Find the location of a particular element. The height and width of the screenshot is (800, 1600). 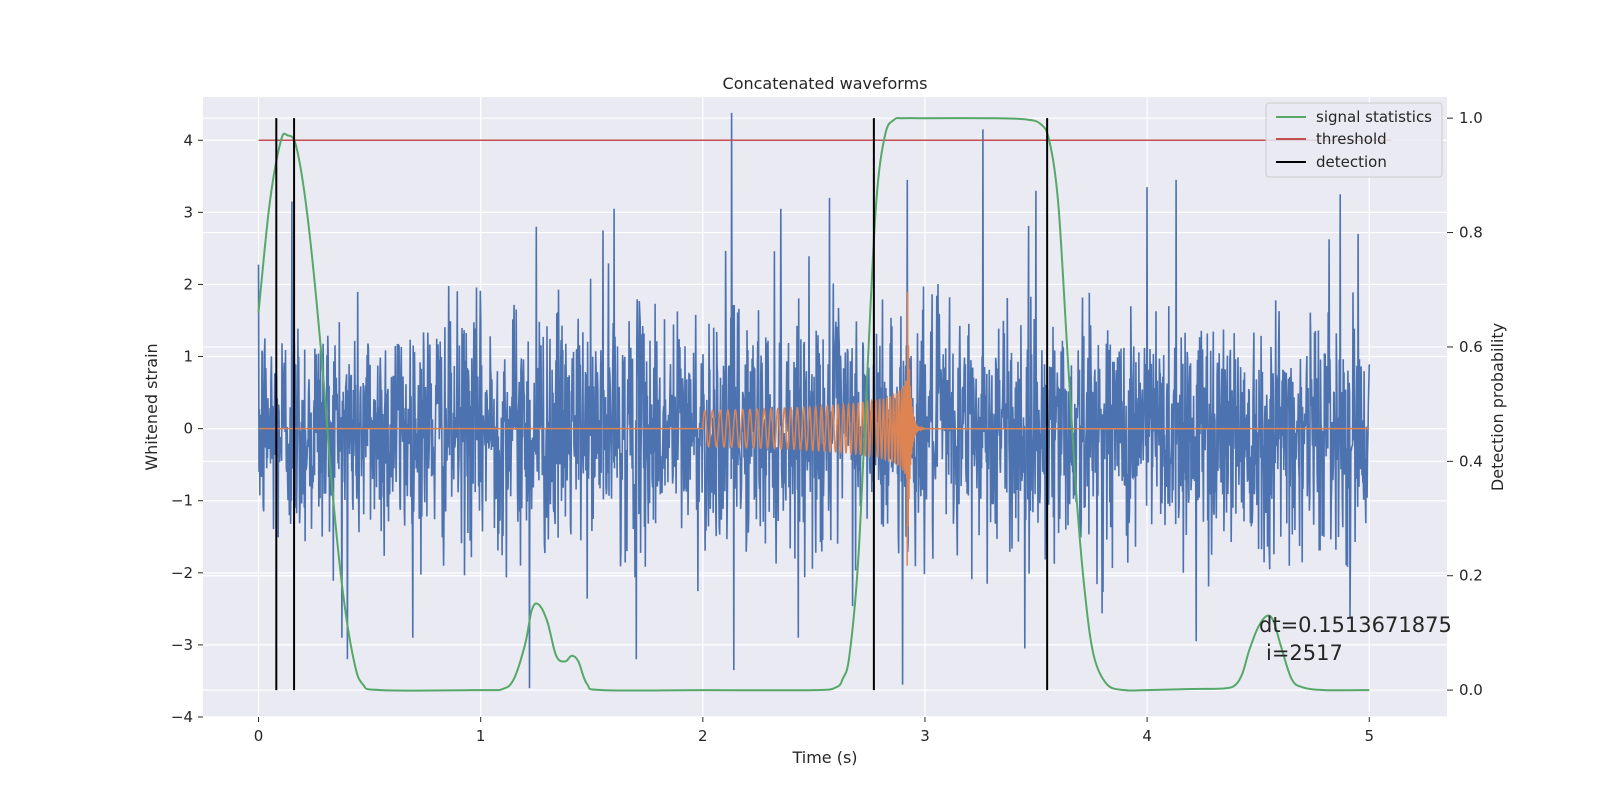

y-axis-label: Whitened strain is located at coordinates (151, 406).